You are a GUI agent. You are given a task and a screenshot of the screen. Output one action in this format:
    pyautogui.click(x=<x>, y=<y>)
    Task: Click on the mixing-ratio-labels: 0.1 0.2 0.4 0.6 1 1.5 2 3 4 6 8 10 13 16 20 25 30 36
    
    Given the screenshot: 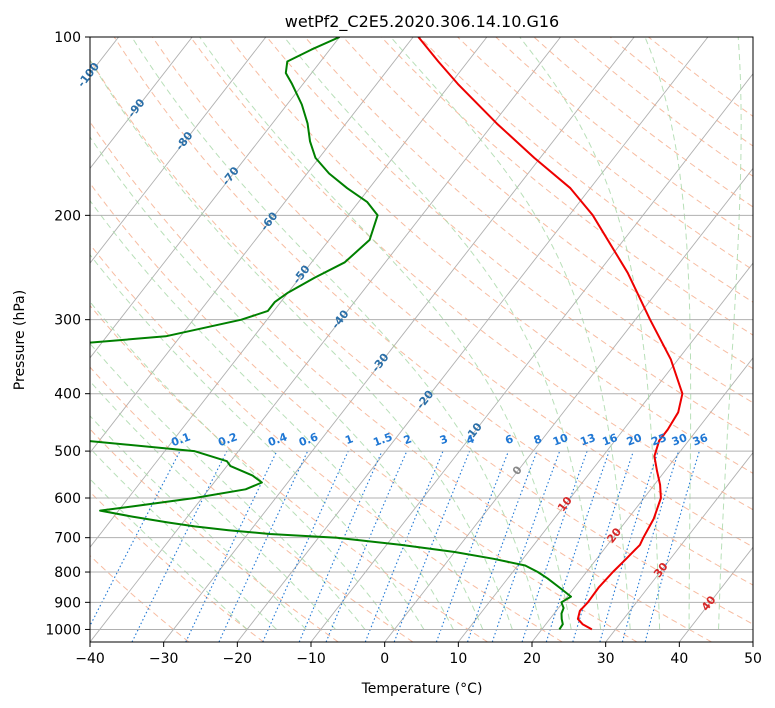 What is the action you would take?
    pyautogui.click(x=439, y=439)
    